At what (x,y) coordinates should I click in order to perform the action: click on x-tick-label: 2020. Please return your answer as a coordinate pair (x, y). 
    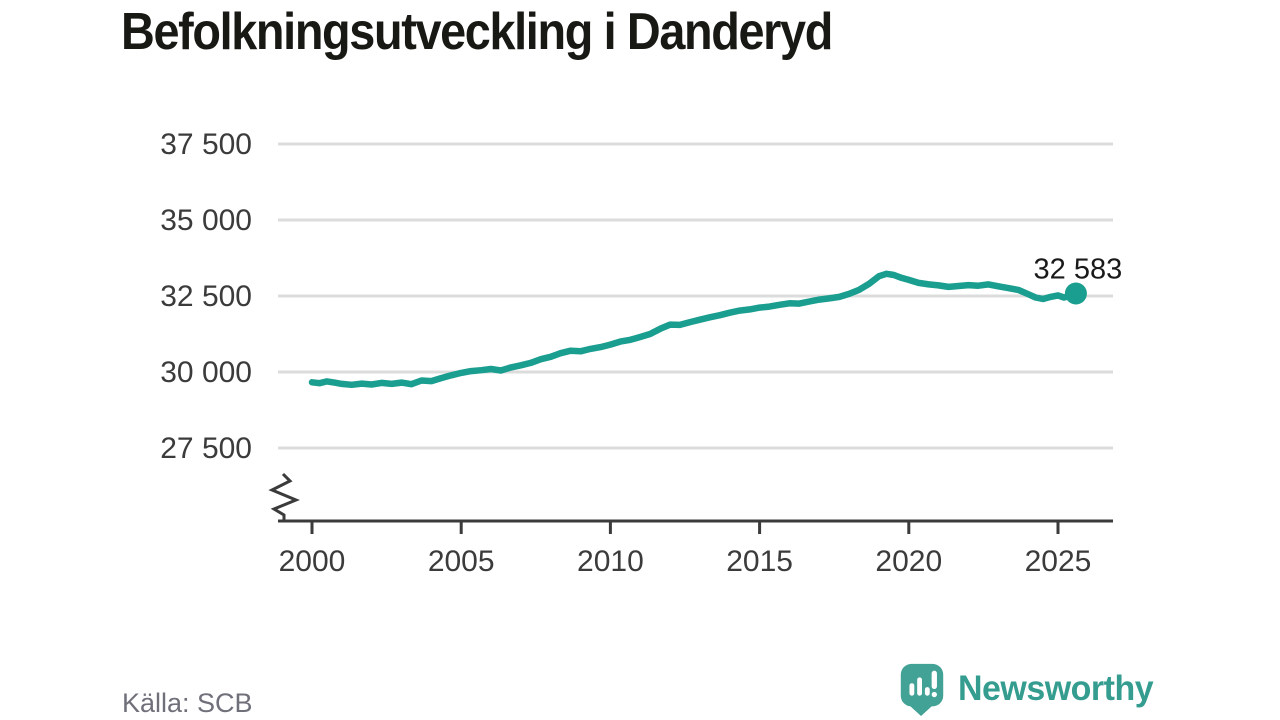
    Looking at the image, I should click on (908, 561).